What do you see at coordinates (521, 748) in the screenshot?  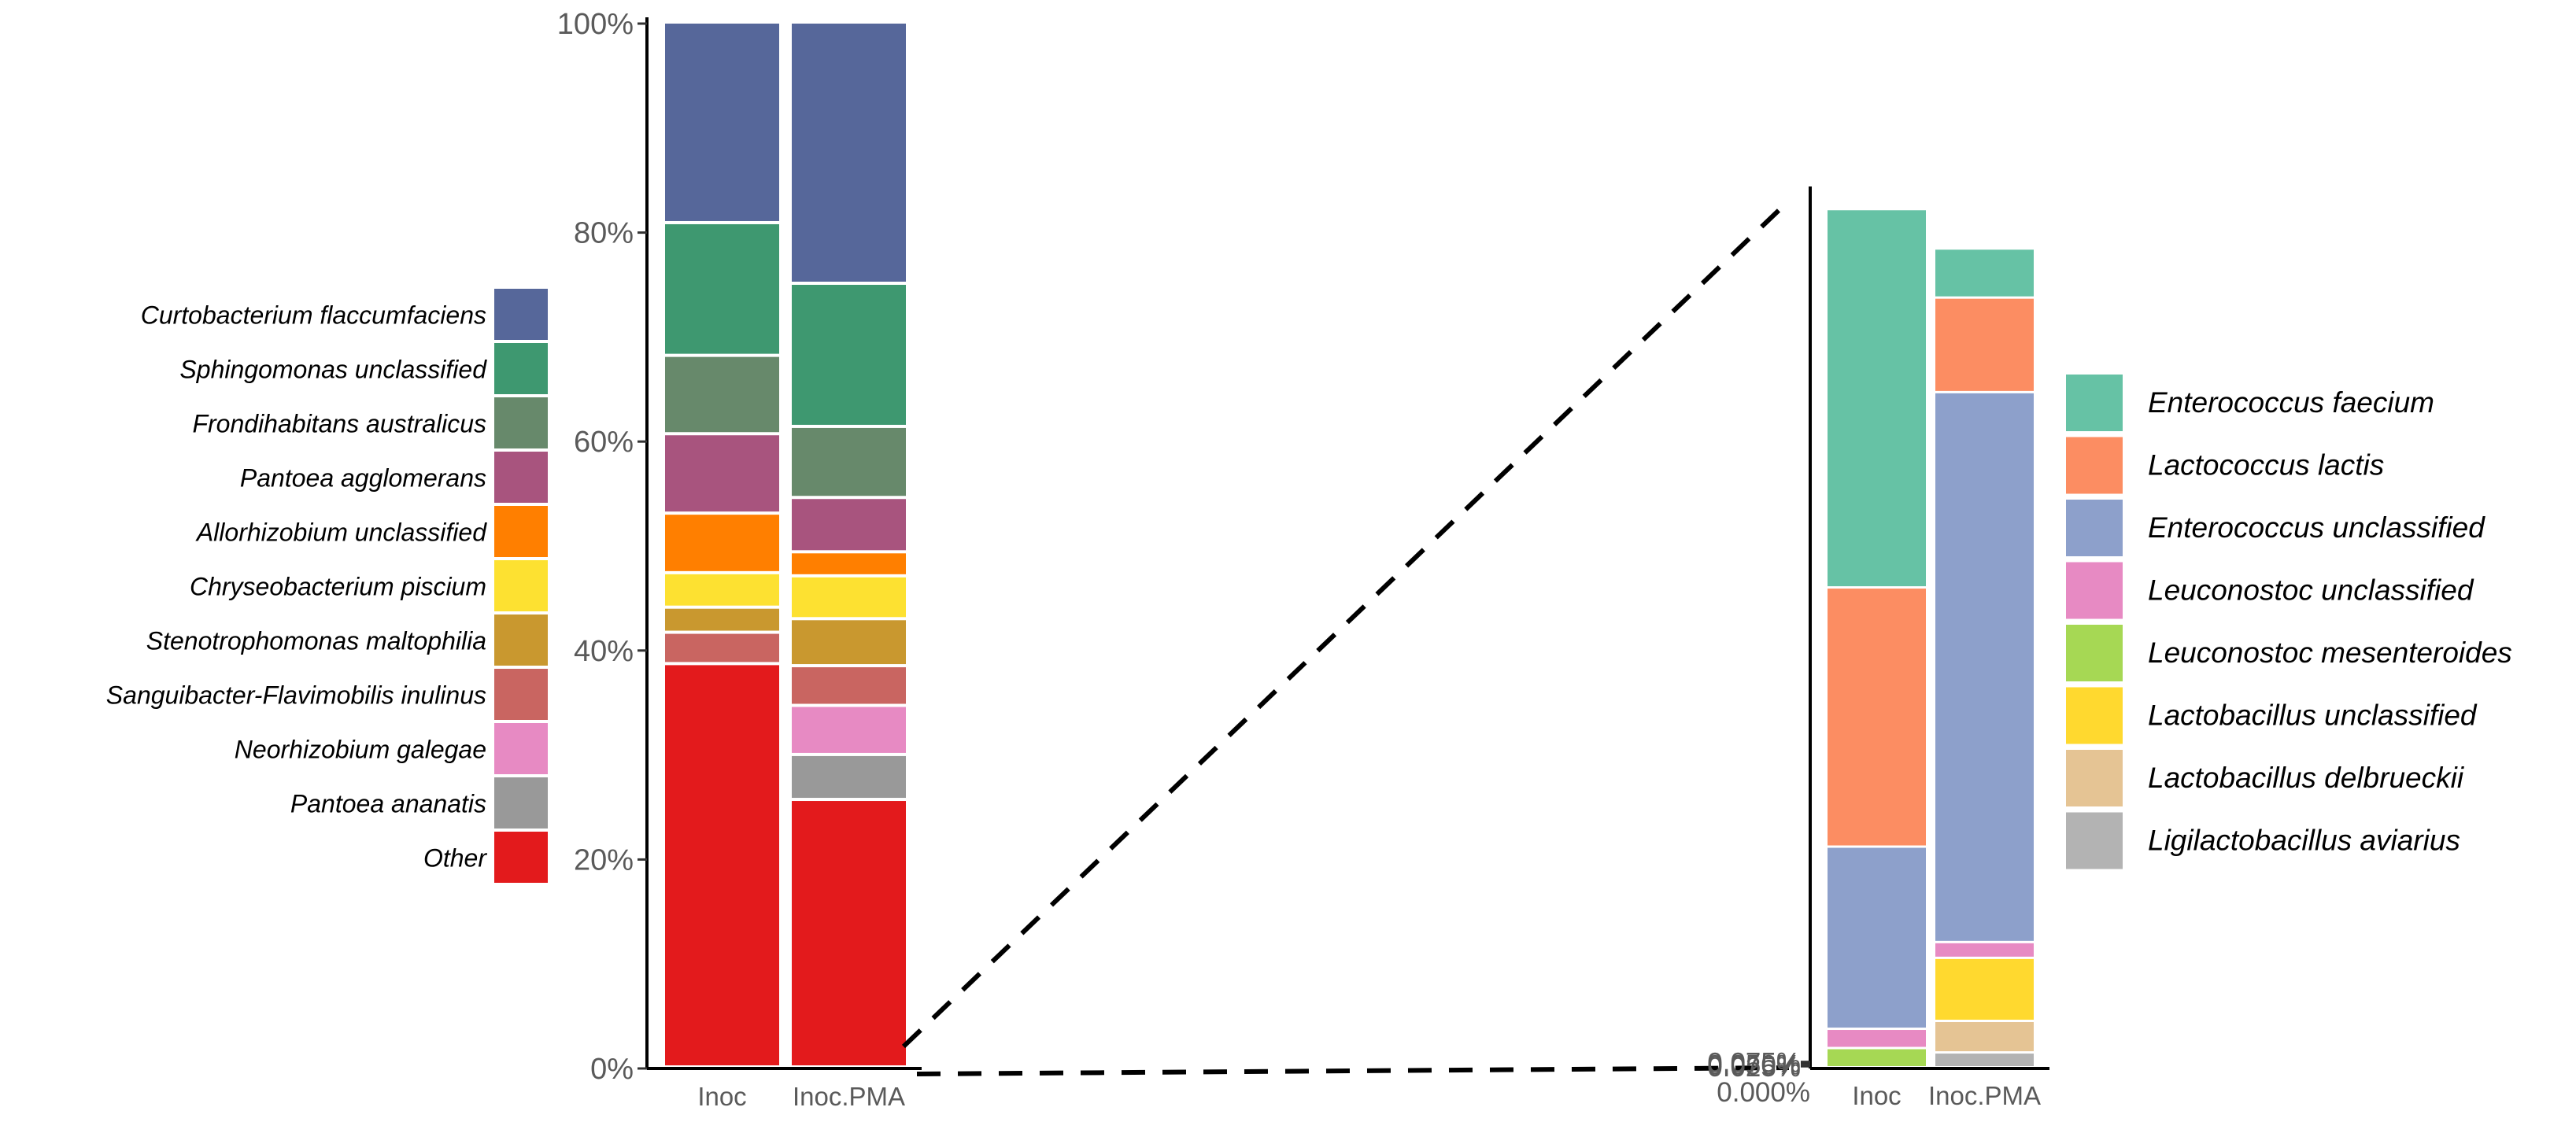 I see `left-legend-swatch-neorhizobium-galegae` at bounding box center [521, 748].